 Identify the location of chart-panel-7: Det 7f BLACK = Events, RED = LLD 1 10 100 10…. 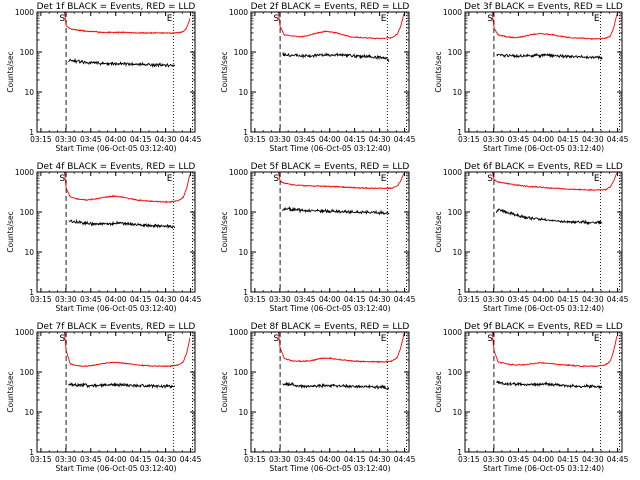
(104, 397).